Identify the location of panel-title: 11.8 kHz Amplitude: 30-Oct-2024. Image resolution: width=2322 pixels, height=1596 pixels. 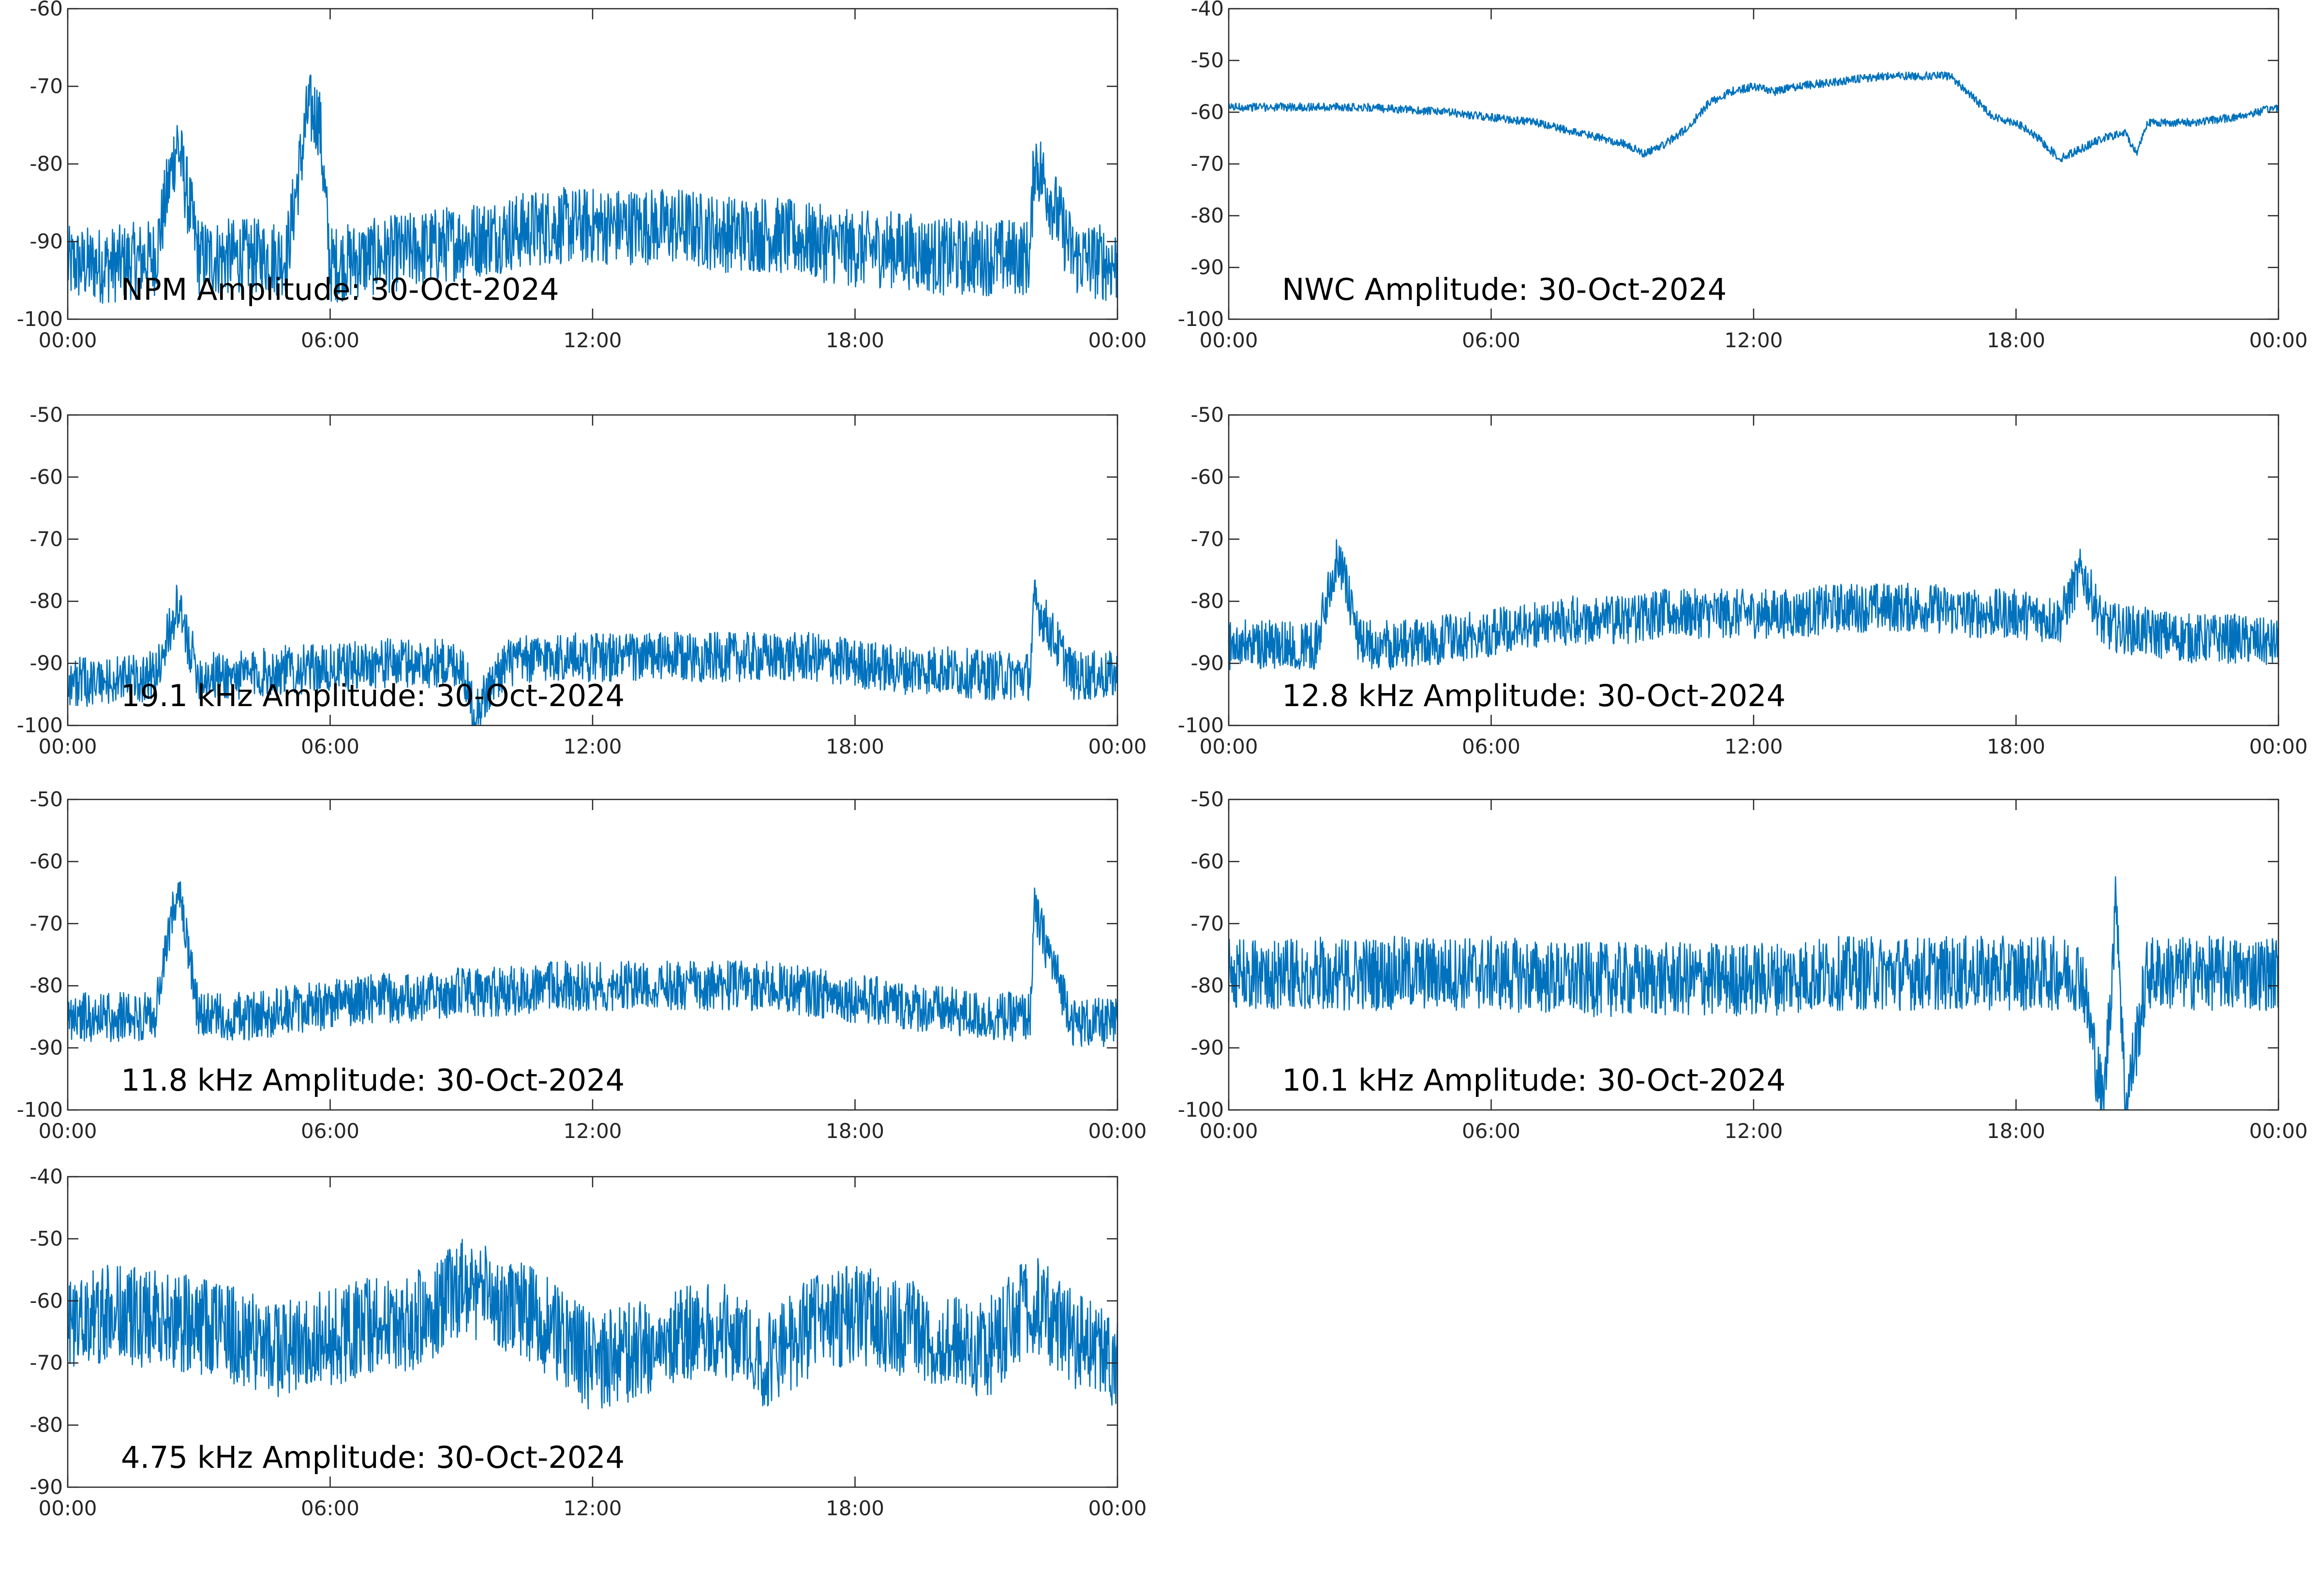
(373, 1080).